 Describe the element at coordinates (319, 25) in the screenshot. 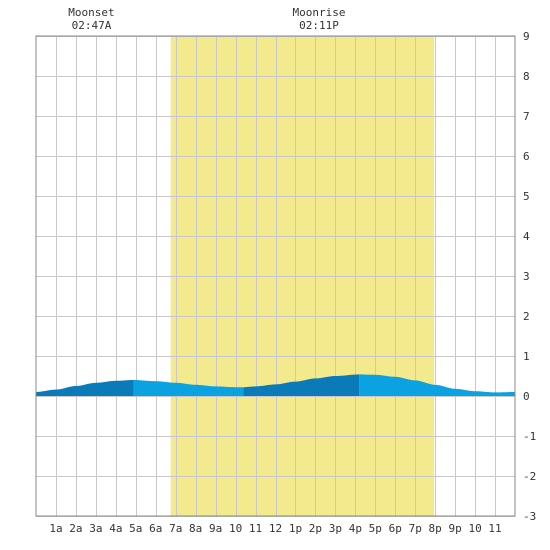

I see `moon-event-time: 02:11P` at that location.